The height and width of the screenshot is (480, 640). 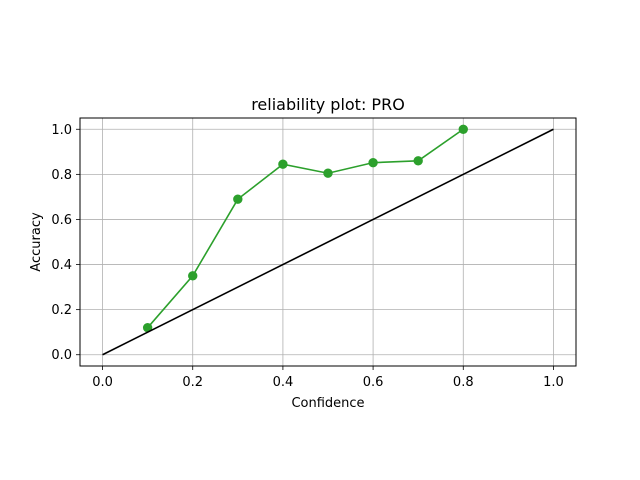 I want to click on x-tick-label: 0.4, so click(x=283, y=382).